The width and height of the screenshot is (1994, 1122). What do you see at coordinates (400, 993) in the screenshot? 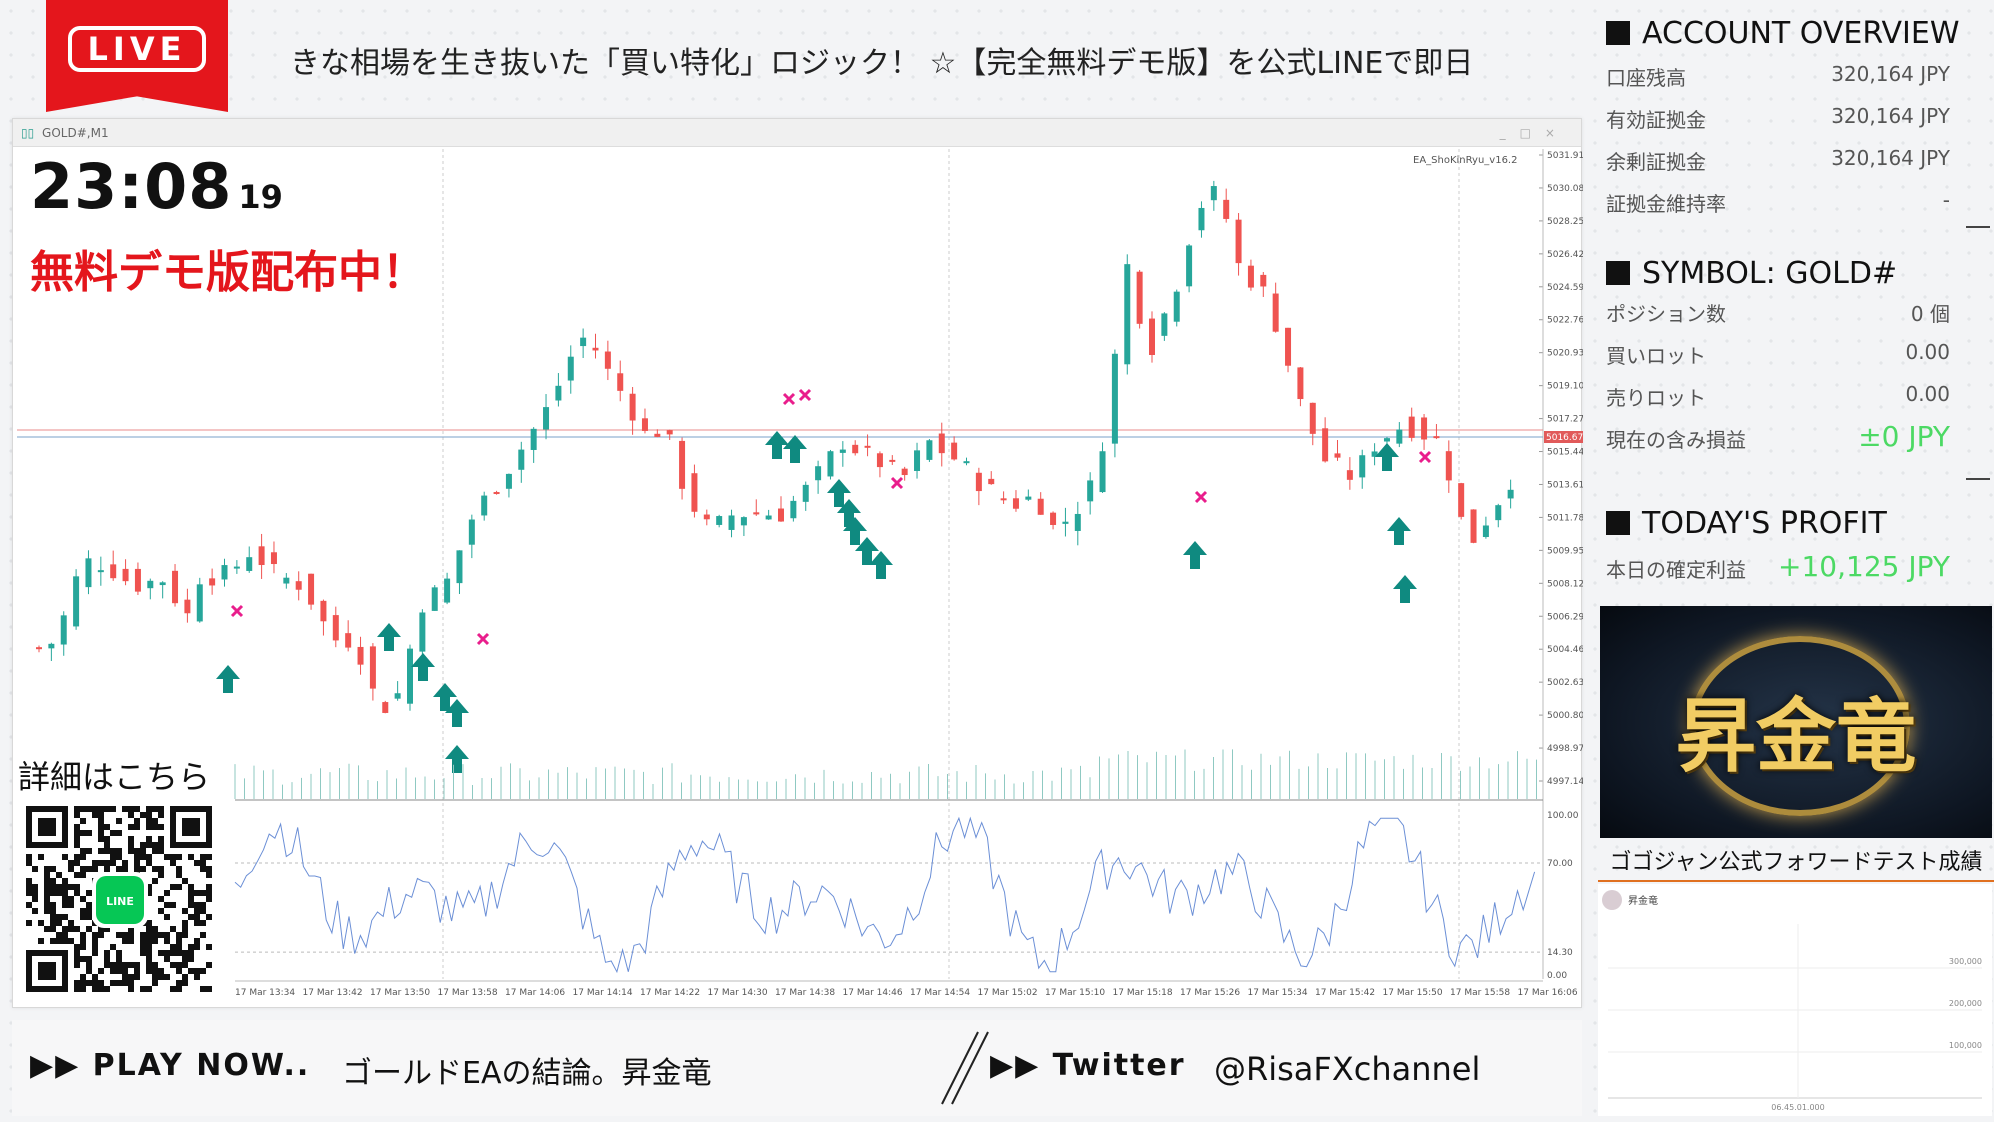
I see `time-tick-label: 17 Mar 13:50` at bounding box center [400, 993].